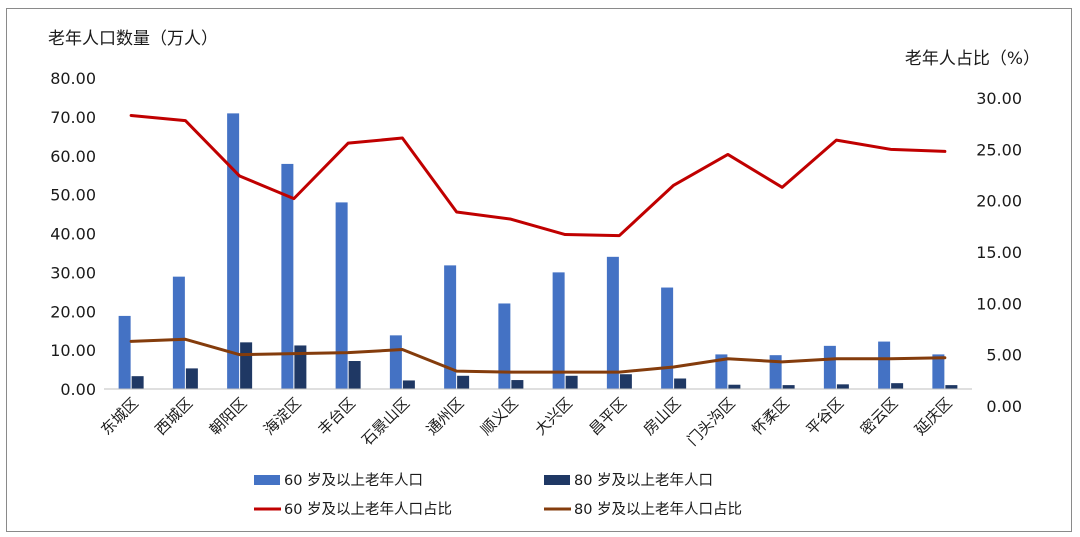 This screenshot has width=1080, height=537. I want to click on left-tick-label: 70.00, so click(73, 117).